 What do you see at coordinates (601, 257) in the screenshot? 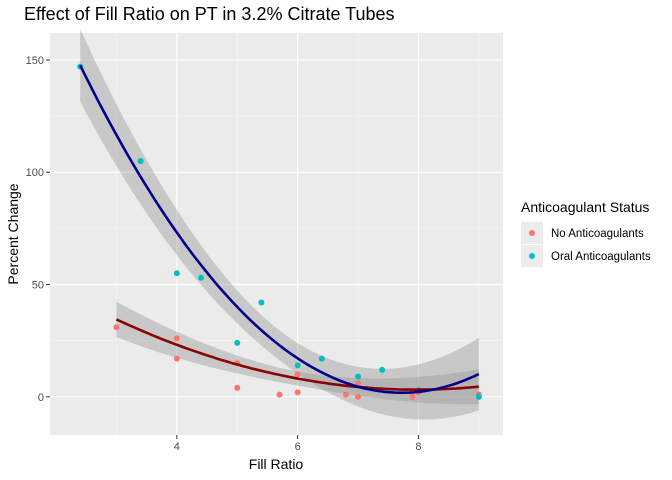
I see `legend-label: Oral Anticoagulants` at bounding box center [601, 257].